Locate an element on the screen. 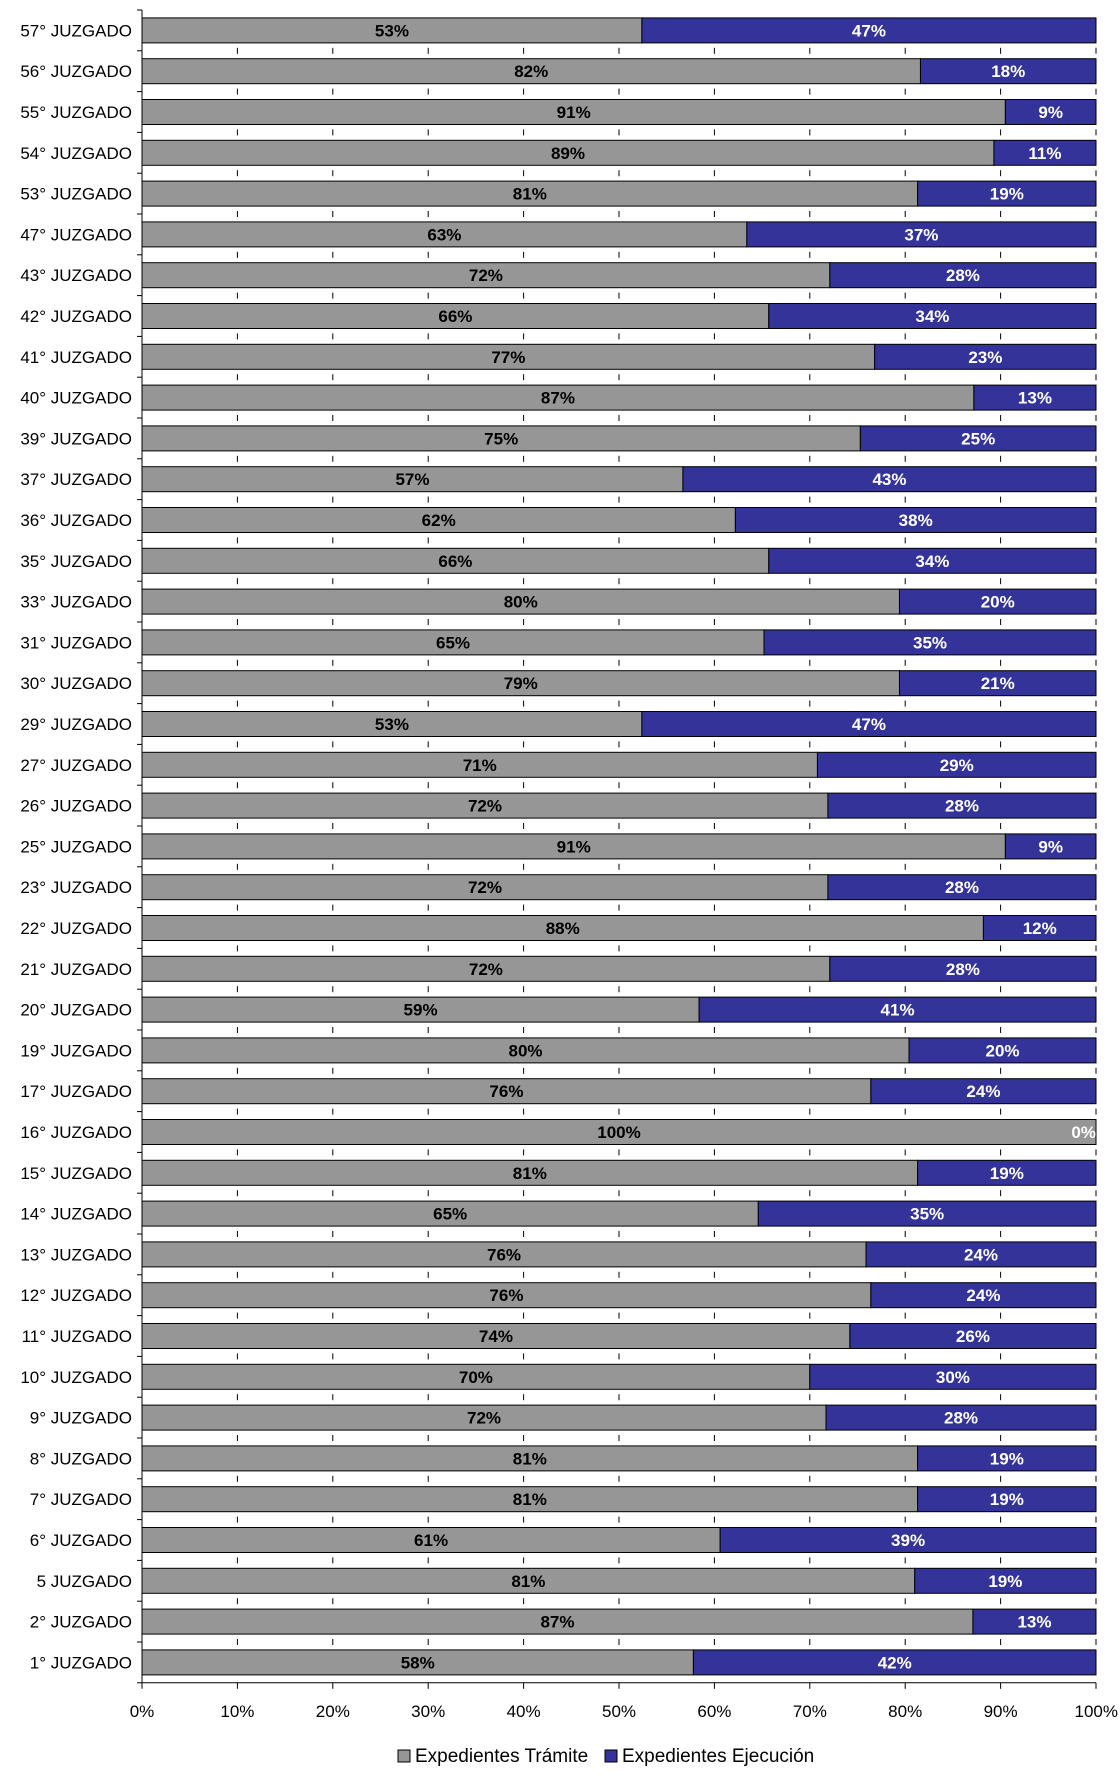 Image resolution: width=1120 pixels, height=1781 pixels. category-label: 20° JUZGADO is located at coordinates (76, 1010).